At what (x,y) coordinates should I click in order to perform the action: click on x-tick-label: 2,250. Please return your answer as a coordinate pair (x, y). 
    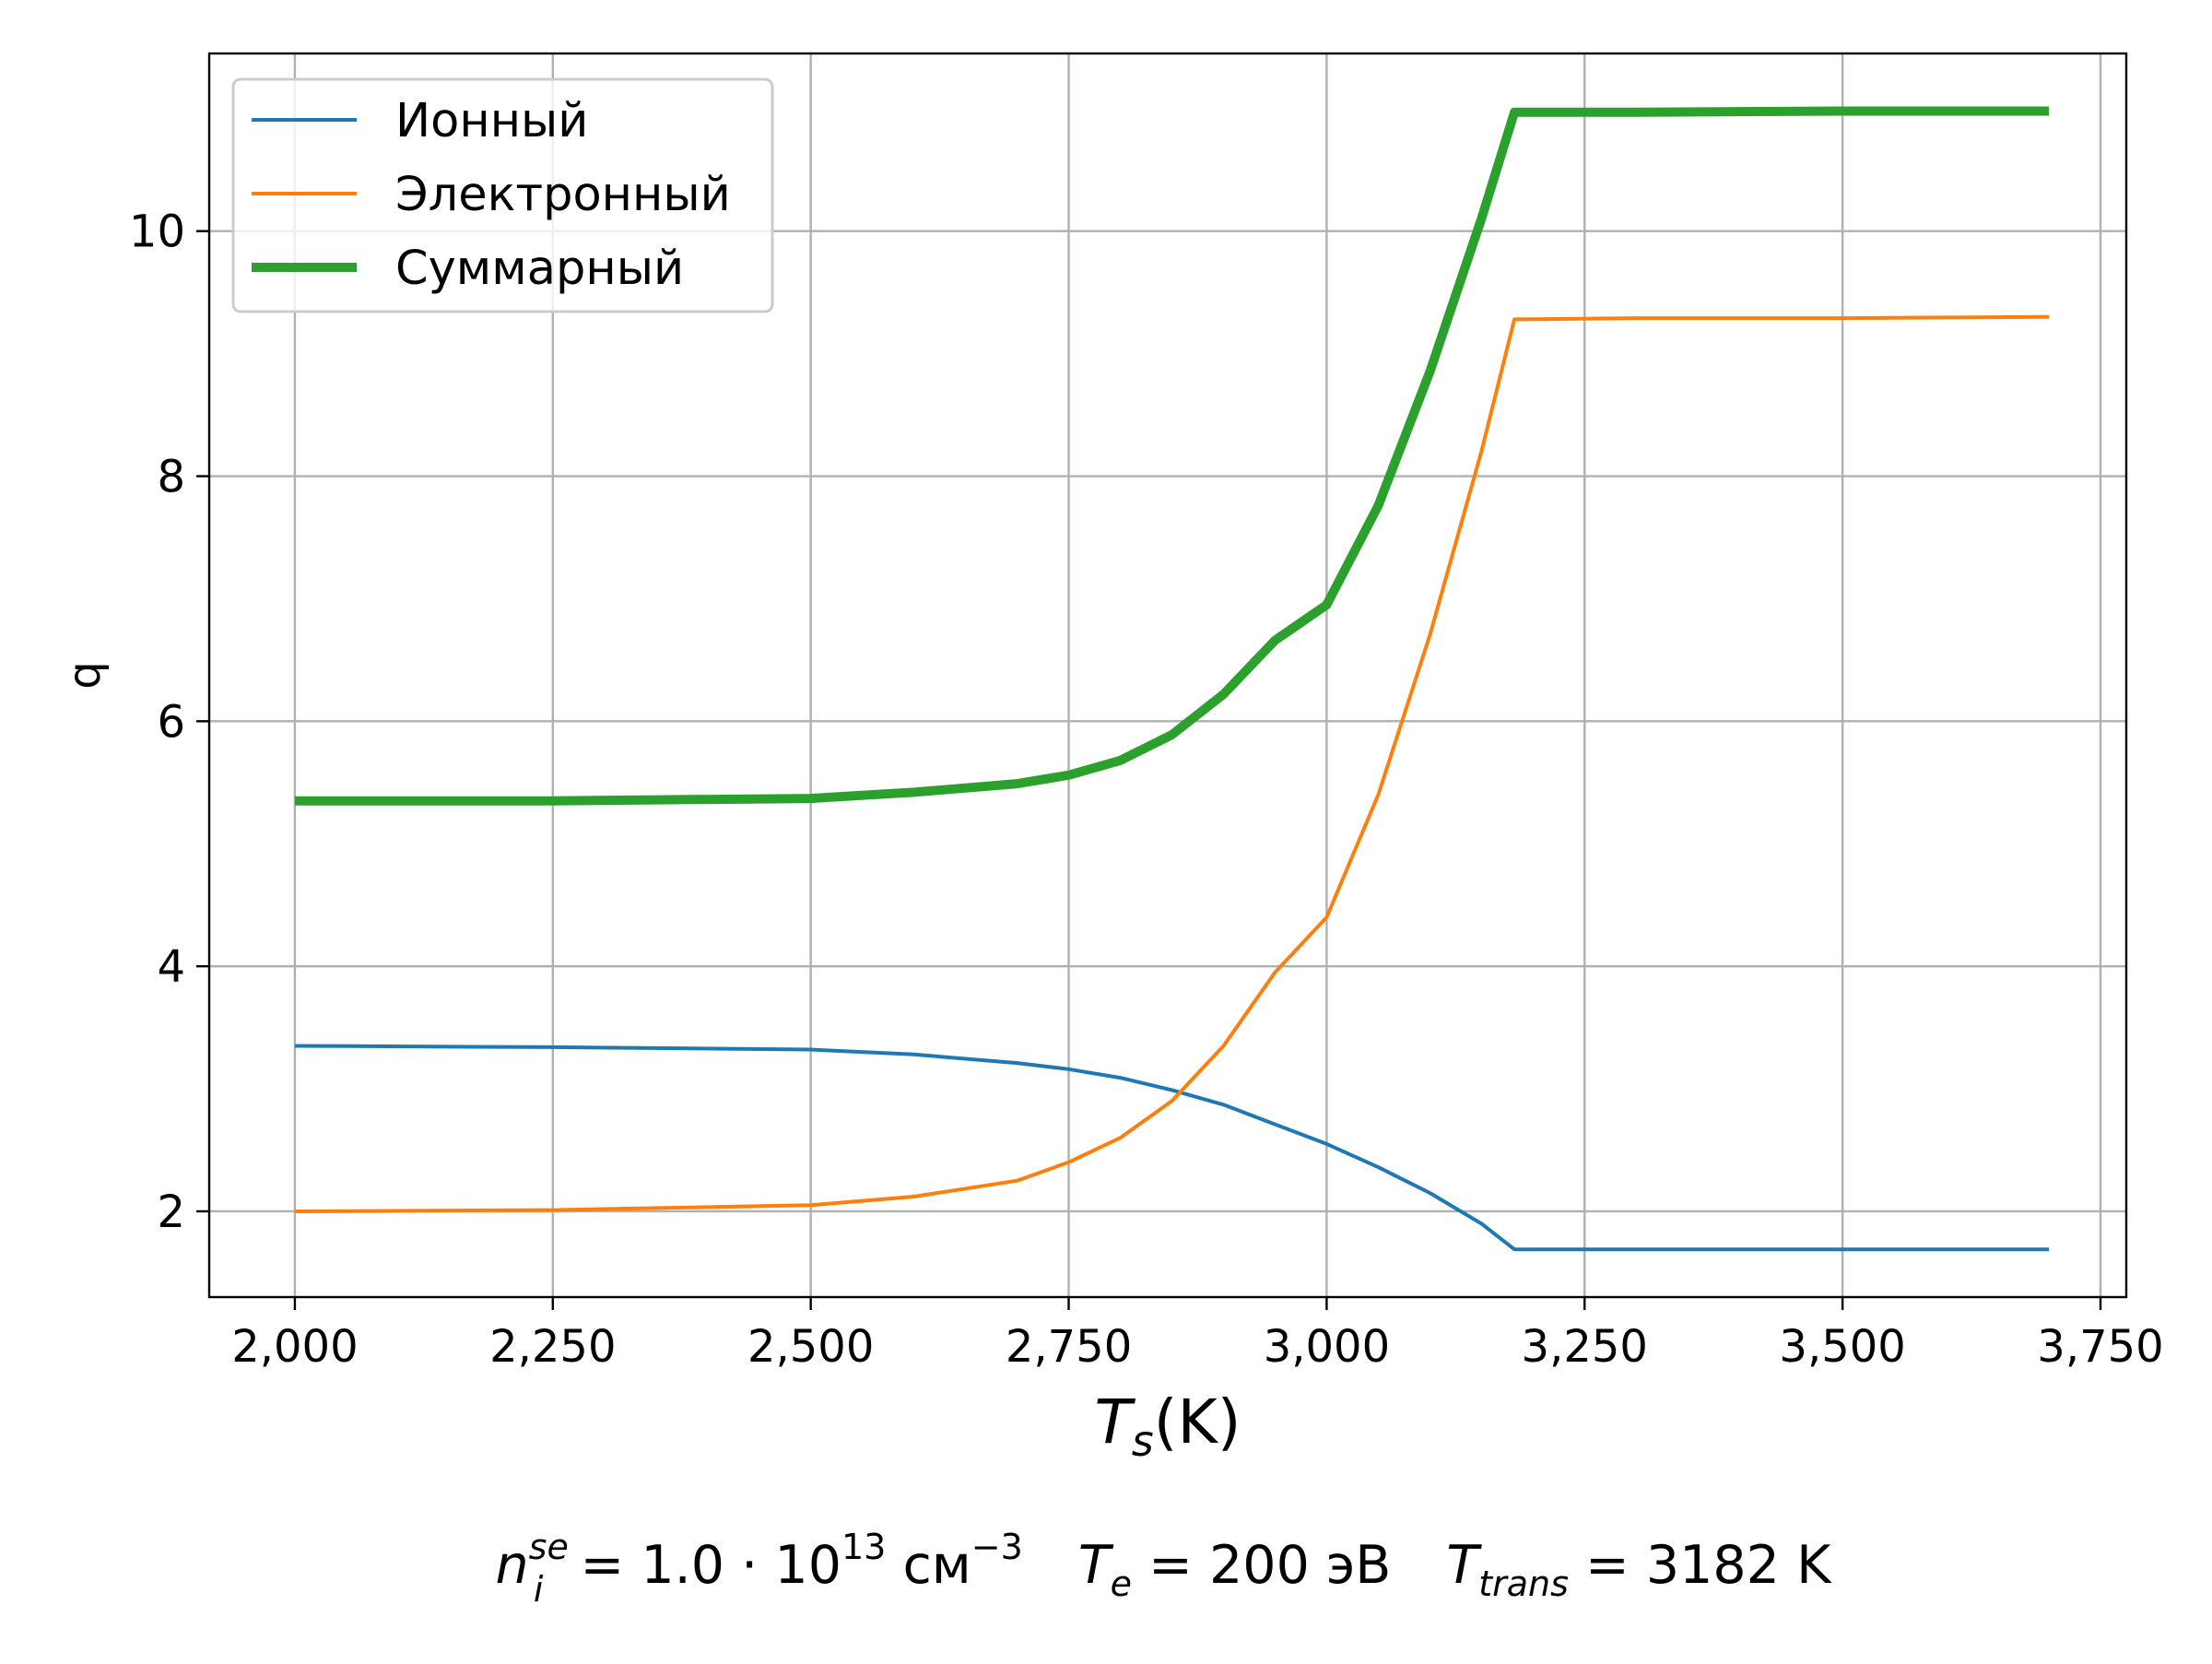
    Looking at the image, I should click on (552, 1347).